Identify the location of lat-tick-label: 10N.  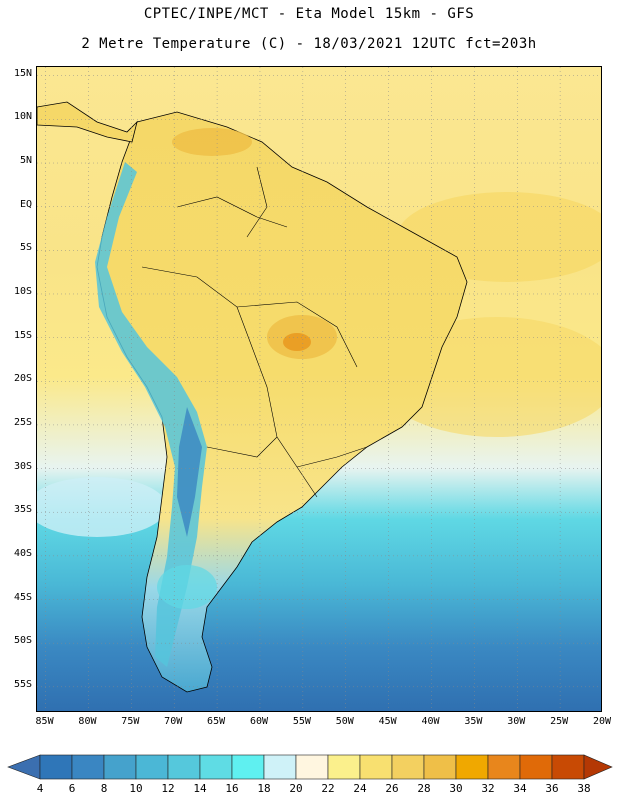
(22, 117).